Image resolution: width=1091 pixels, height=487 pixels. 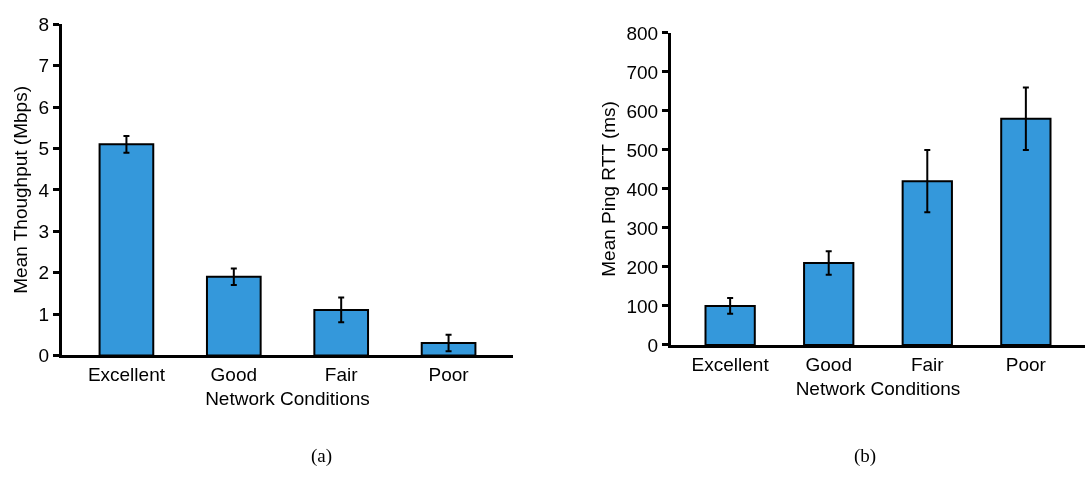 What do you see at coordinates (44, 273) in the screenshot?
I see `y-tick-label: 2` at bounding box center [44, 273].